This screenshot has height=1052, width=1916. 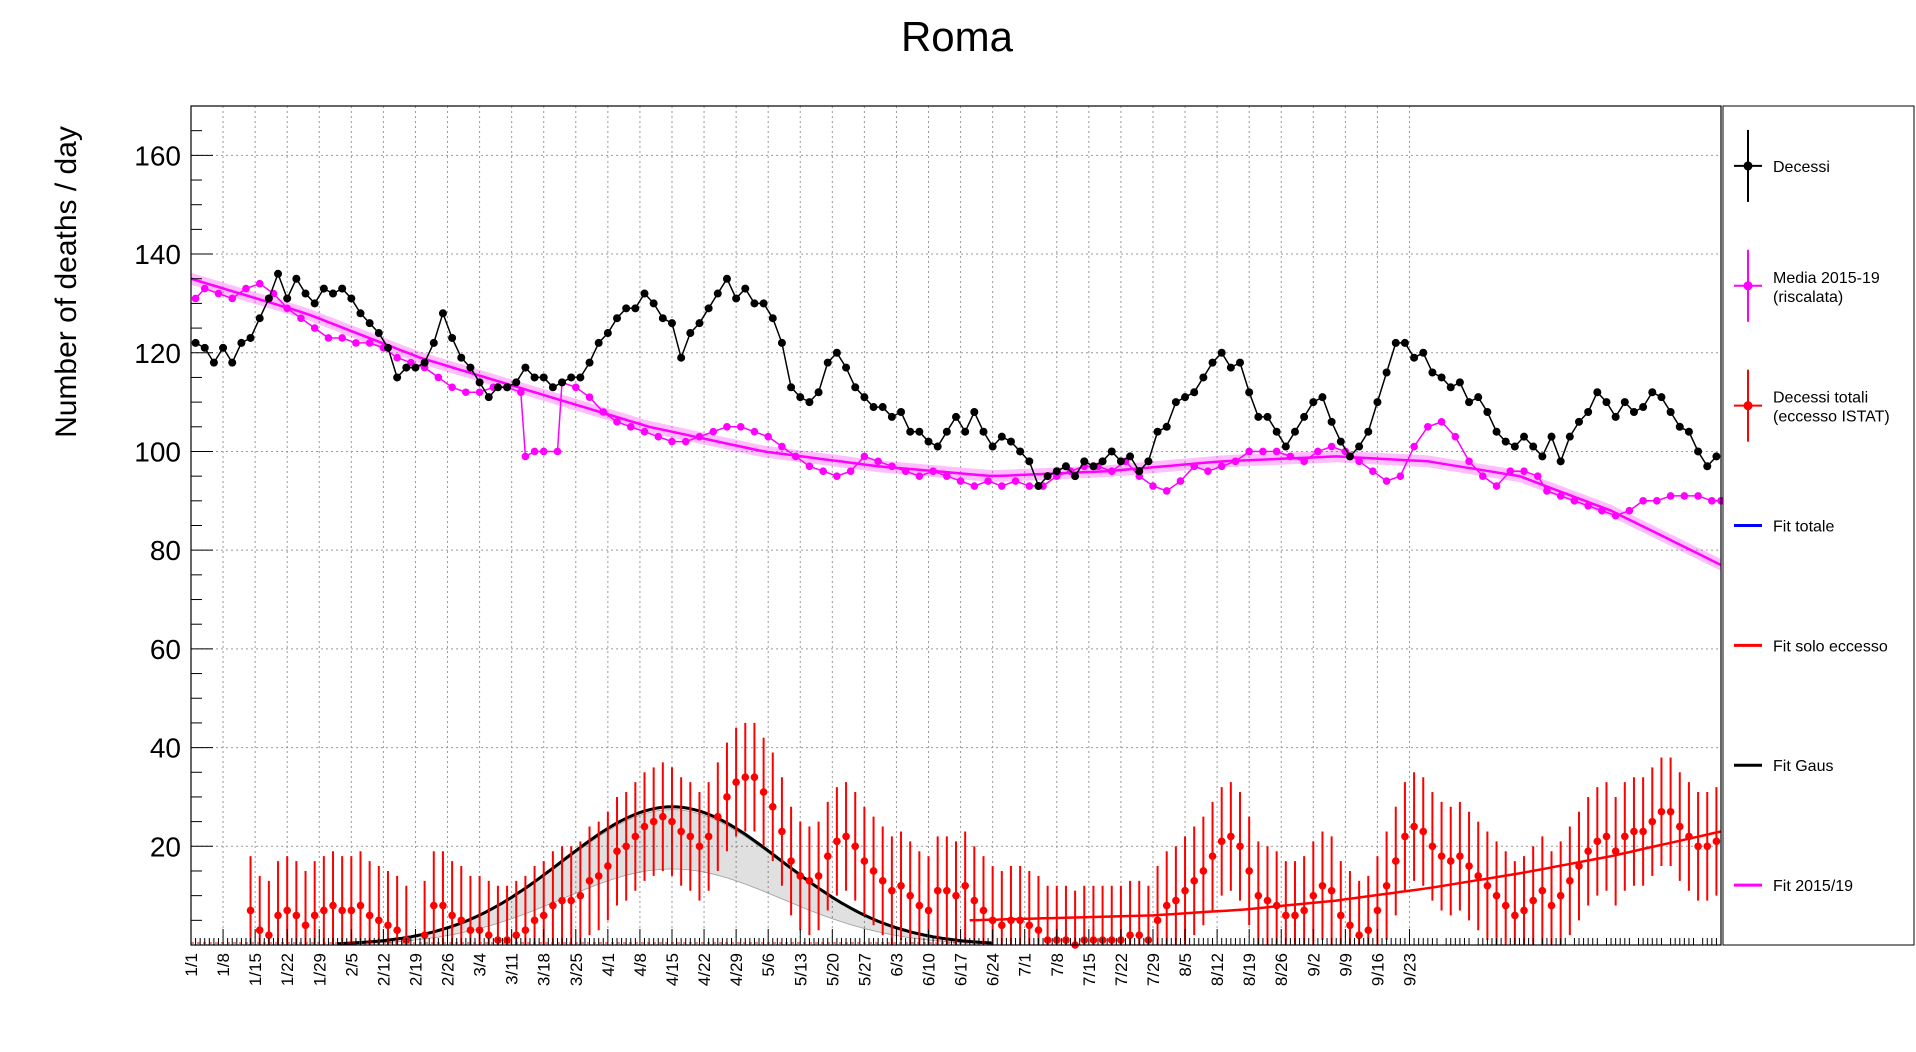 I want to click on legend-label: Decessi totali, so click(x=1820, y=398).